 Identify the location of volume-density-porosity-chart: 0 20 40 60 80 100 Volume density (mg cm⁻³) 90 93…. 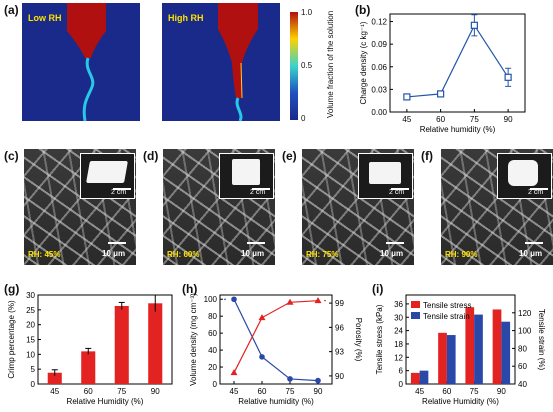
(276, 349).